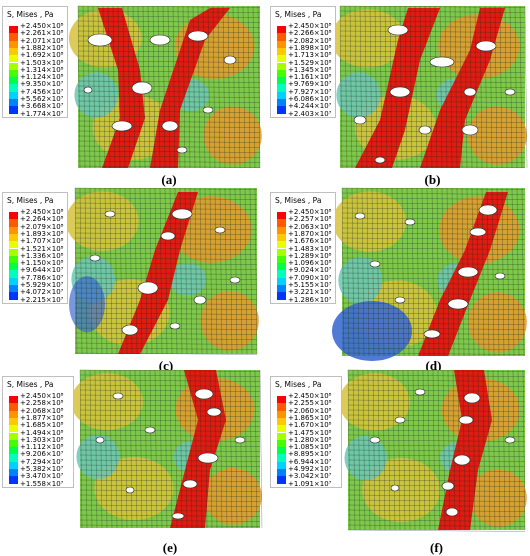 The image size is (530, 556). I want to click on legend-value: +1.336×10⁸, so click(42, 255).